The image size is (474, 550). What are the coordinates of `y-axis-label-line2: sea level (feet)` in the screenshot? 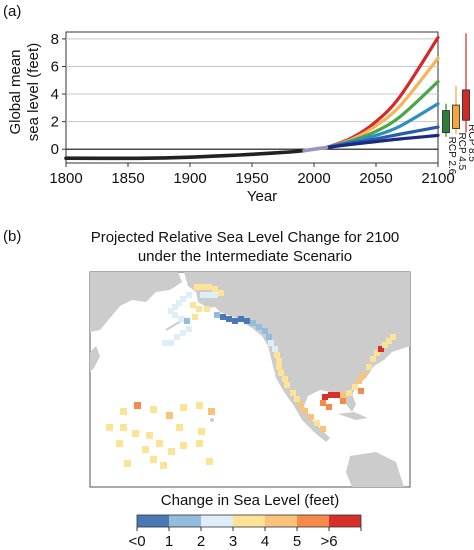 It's located at (33, 92).